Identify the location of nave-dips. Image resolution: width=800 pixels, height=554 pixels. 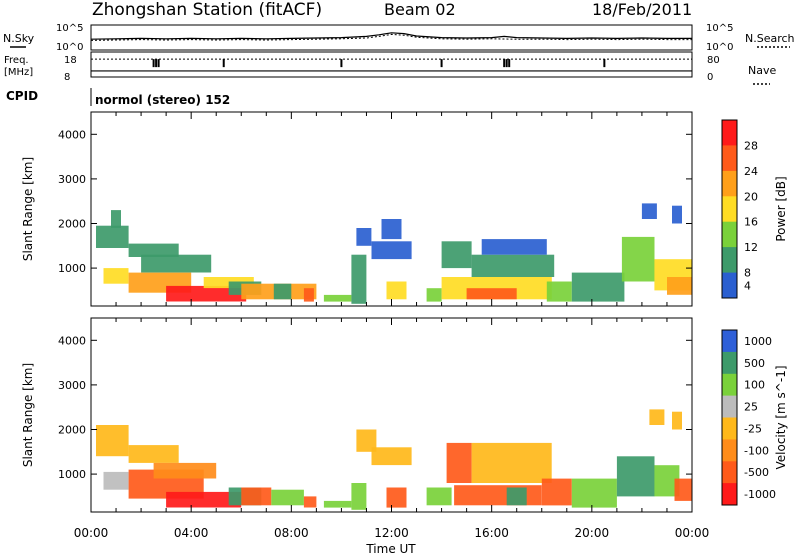
(379, 63).